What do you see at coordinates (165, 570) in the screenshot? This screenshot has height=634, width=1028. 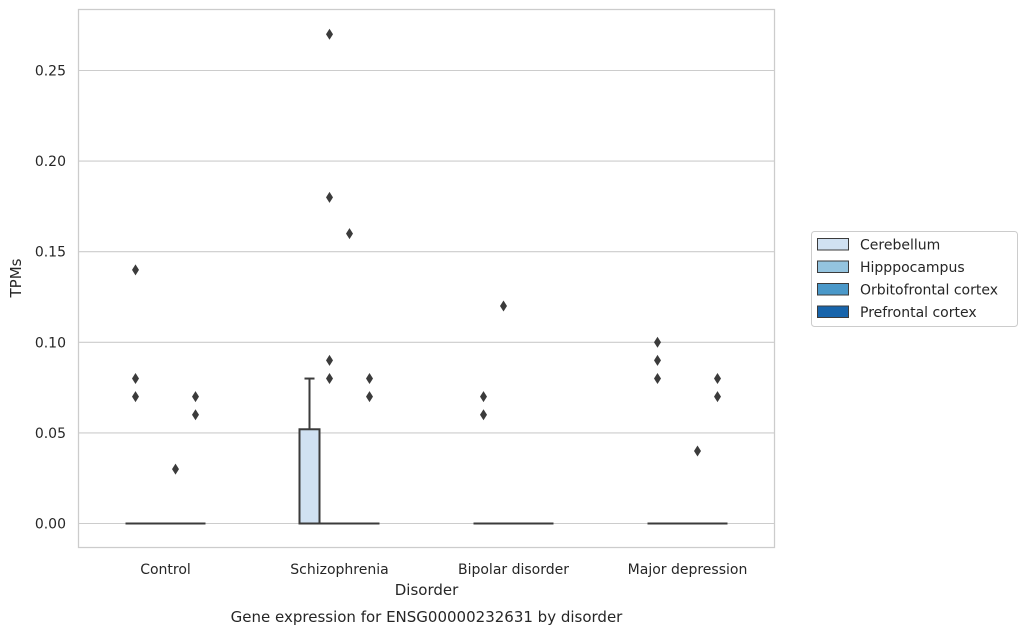 I see `x-tick-label: Control` at bounding box center [165, 570].